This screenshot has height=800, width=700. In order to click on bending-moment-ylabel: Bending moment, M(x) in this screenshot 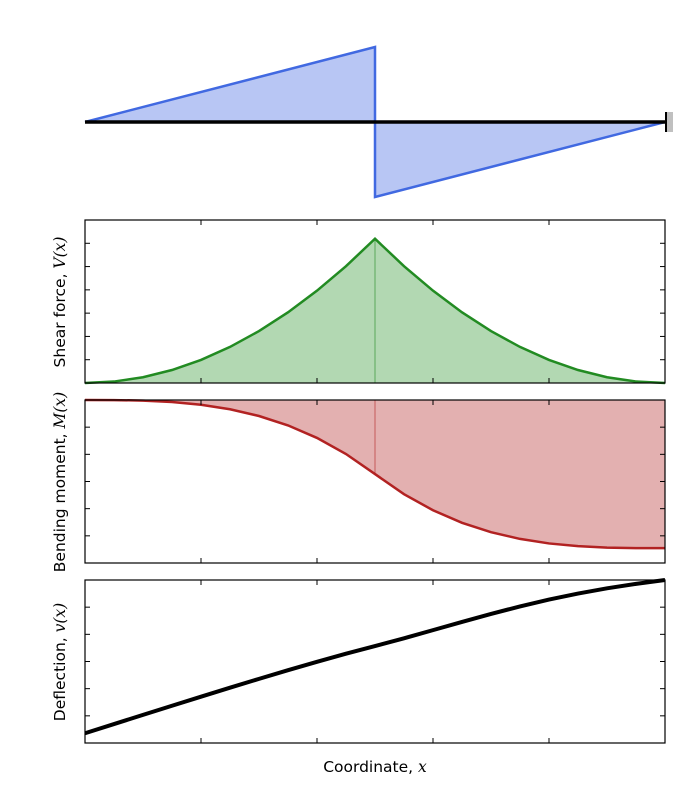, I will do `click(60, 482)`.